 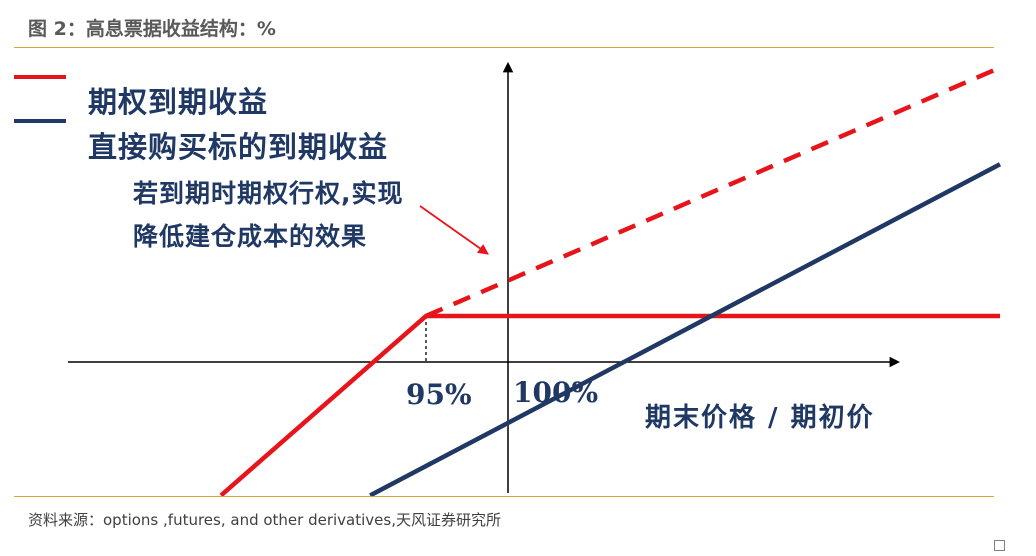 What do you see at coordinates (268, 193) in the screenshot?
I see `annotation-line-1: 若到期时期权行权,实现` at bounding box center [268, 193].